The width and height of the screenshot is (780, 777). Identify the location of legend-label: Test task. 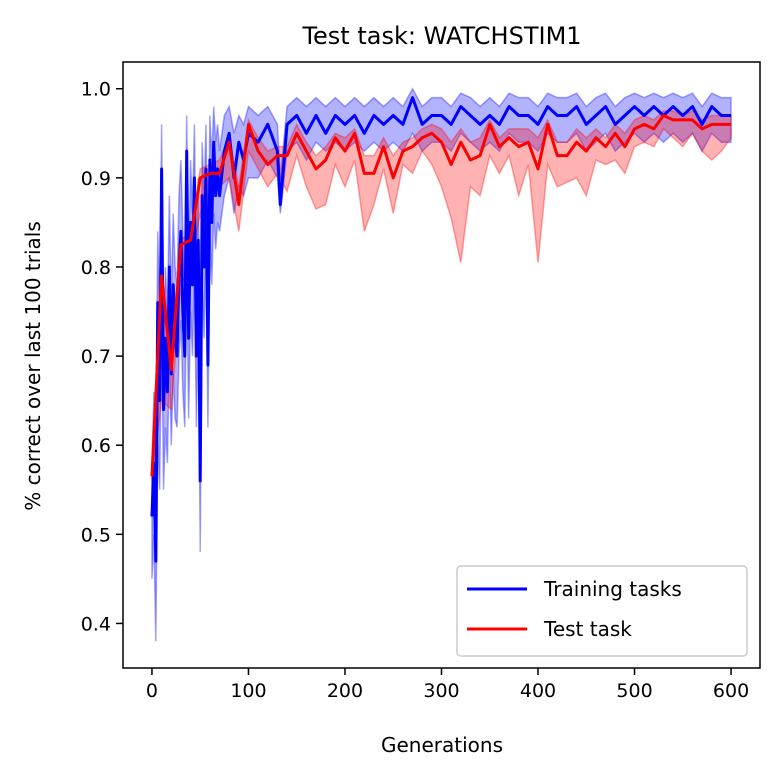
(587, 629).